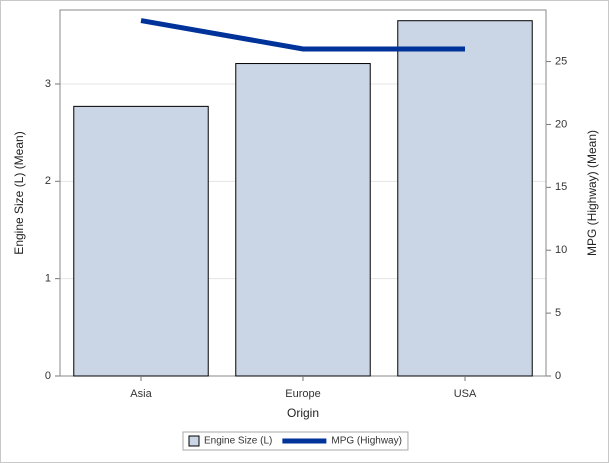 The height and width of the screenshot is (463, 609). I want to click on y-tick-label: 1, so click(48, 279).